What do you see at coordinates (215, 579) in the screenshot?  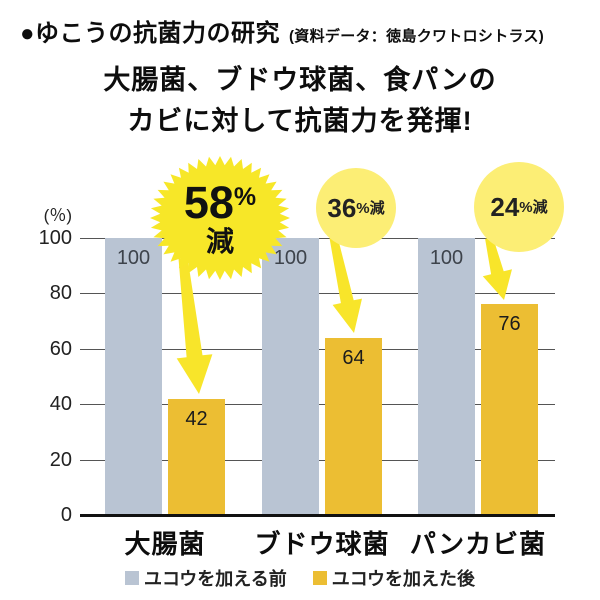 I see `legend-label-before: ユコウを加える前` at bounding box center [215, 579].